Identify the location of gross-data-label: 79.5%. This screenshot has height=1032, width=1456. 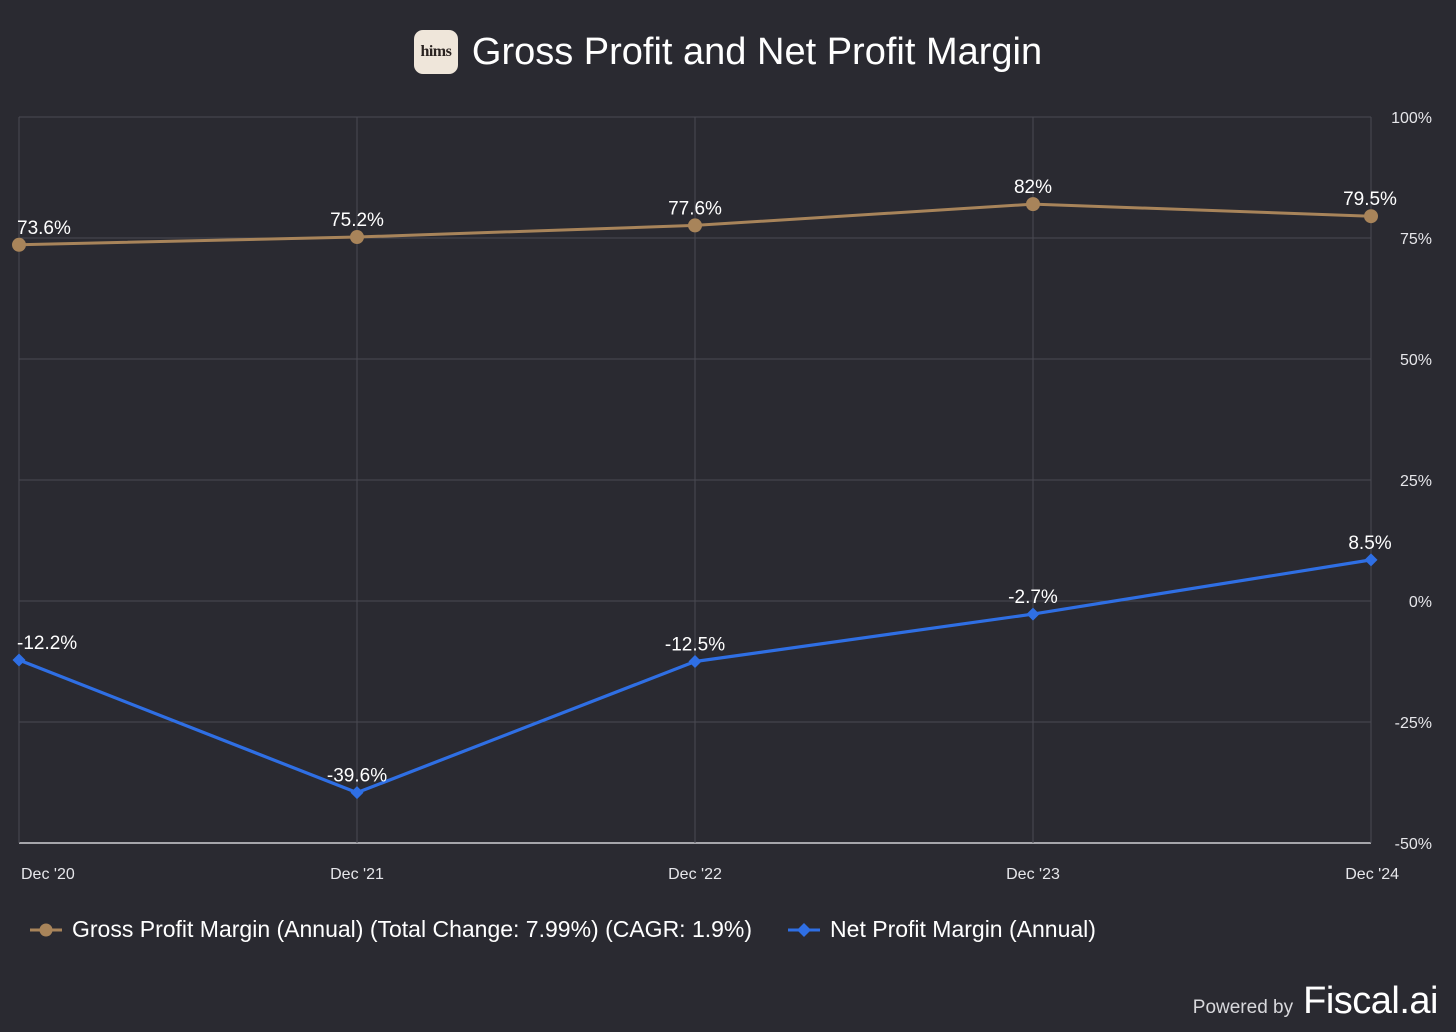
(1370, 199).